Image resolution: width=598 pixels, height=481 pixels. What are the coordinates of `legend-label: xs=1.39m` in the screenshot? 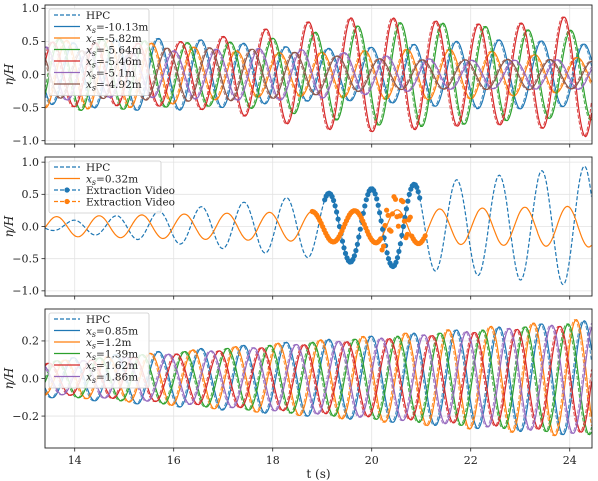 It's located at (112, 355).